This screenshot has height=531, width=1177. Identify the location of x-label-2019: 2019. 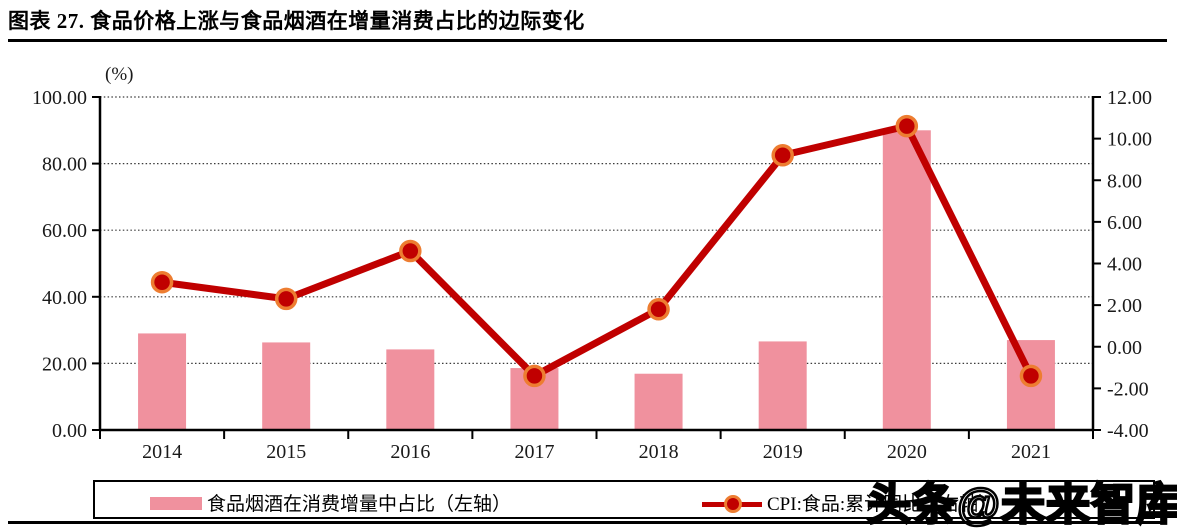
(783, 452).